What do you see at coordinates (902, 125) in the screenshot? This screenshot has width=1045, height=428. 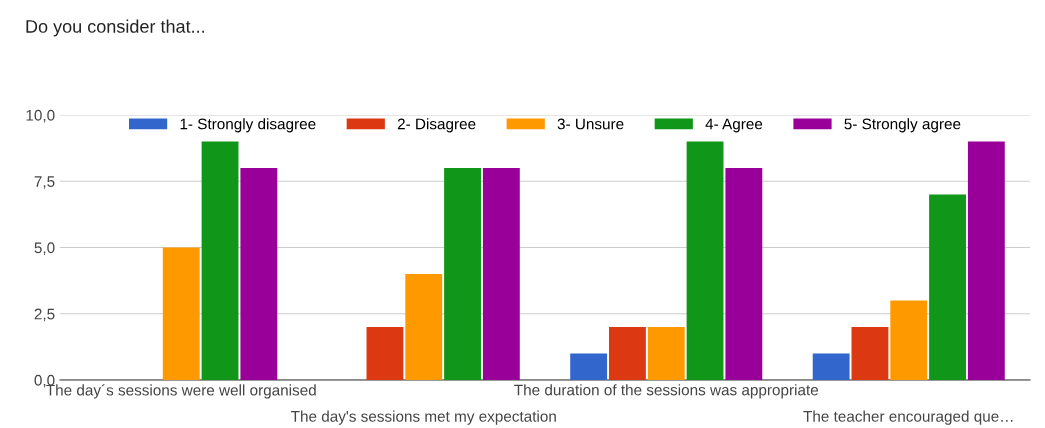 I see `legend-label: 5- Strongly agree` at bounding box center [902, 125].